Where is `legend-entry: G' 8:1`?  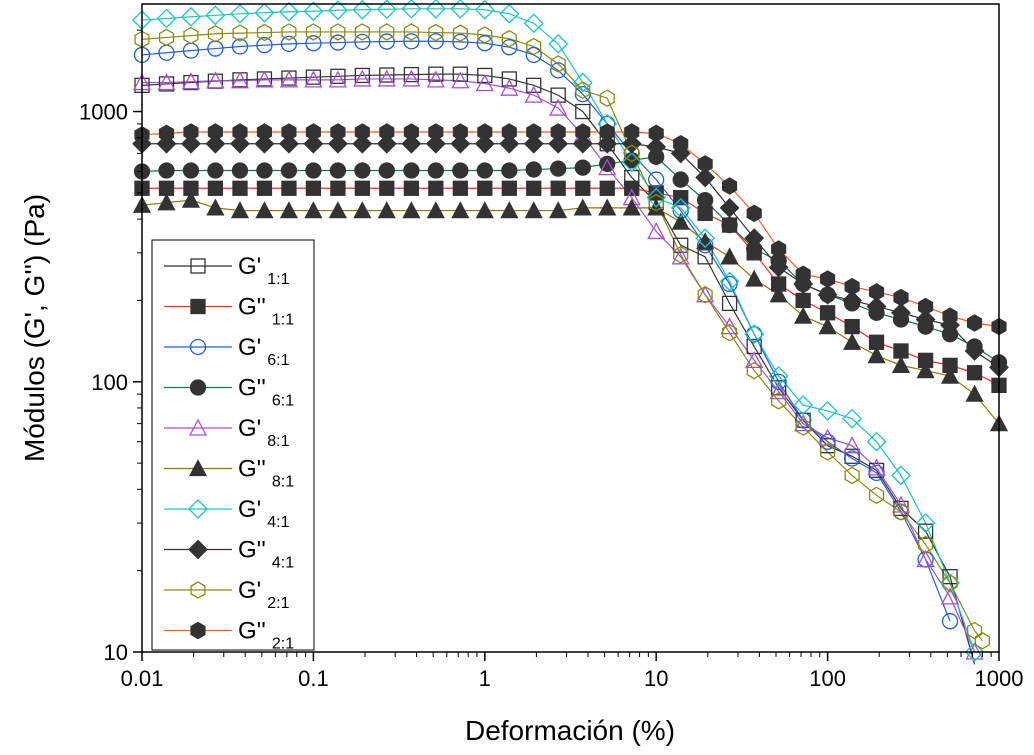
legend-entry: G' 8:1 is located at coordinates (264, 432).